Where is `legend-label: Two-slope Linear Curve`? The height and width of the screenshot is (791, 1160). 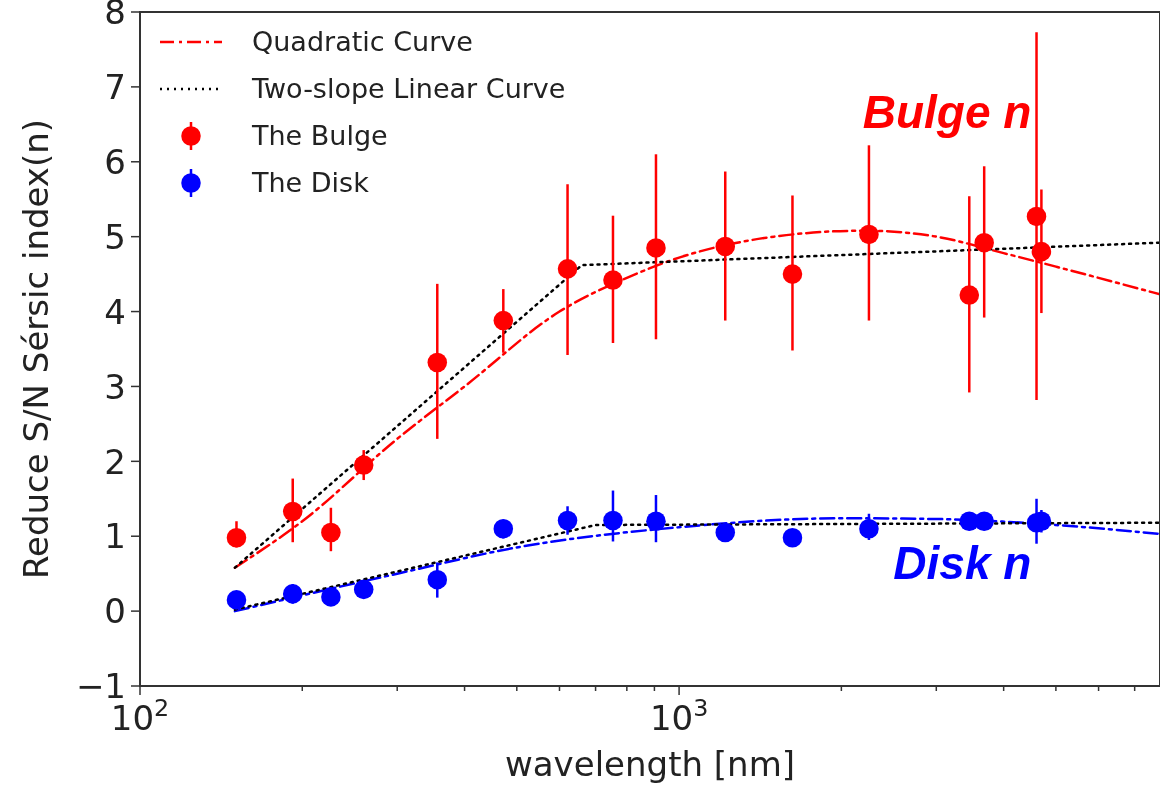
legend-label: Two-slope Linear Curve is located at coordinates (408, 89).